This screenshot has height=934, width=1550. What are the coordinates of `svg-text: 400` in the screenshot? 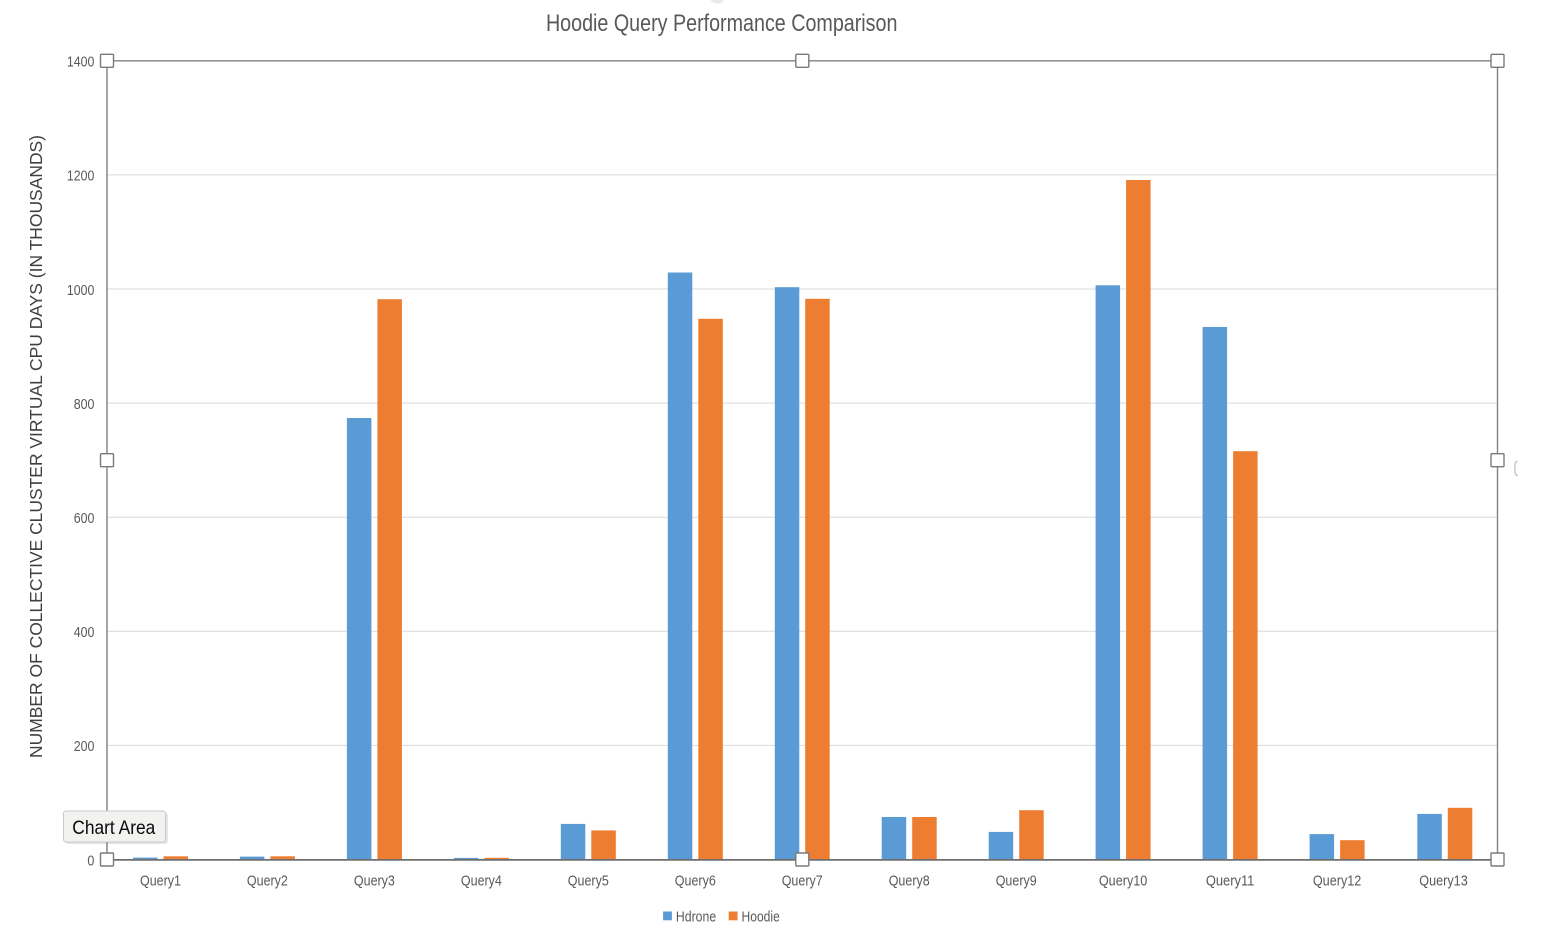 It's located at (84, 633).